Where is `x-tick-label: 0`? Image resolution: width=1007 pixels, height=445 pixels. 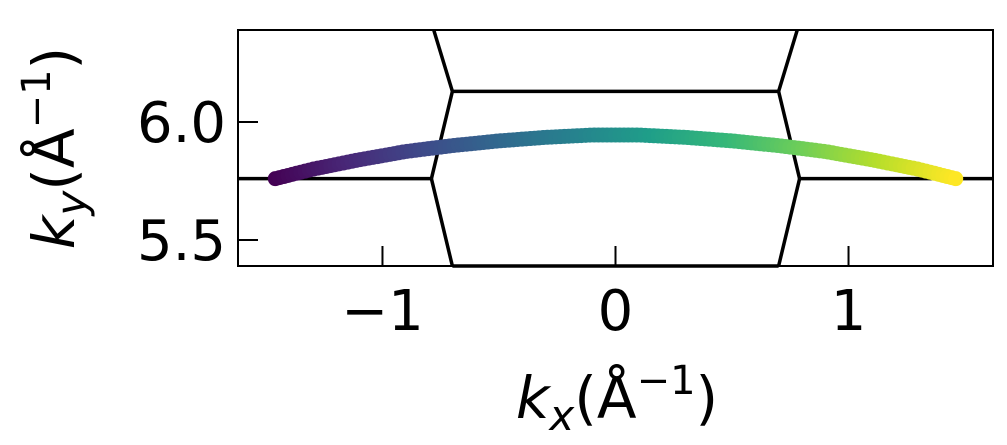 x-tick-label: 0 is located at coordinates (616, 311).